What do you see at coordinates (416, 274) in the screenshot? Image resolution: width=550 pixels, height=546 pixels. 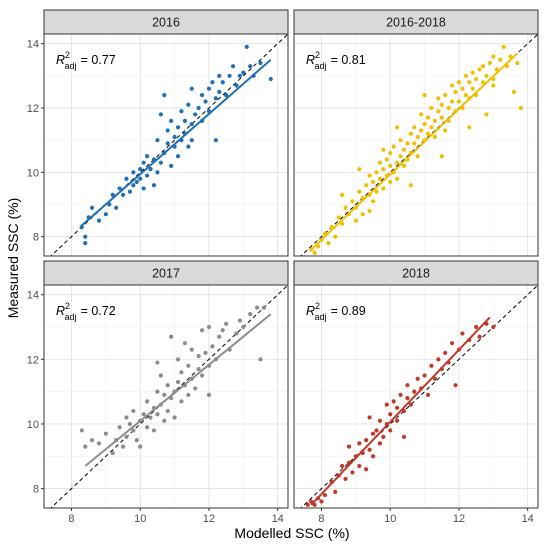 I see `panel-title: 2018` at bounding box center [416, 274].